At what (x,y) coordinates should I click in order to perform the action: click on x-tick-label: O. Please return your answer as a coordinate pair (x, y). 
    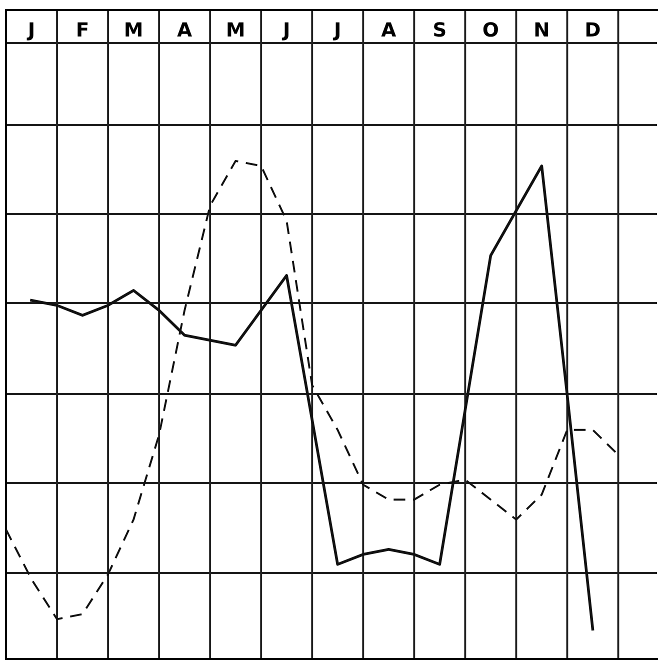
    Looking at the image, I should click on (490, 29).